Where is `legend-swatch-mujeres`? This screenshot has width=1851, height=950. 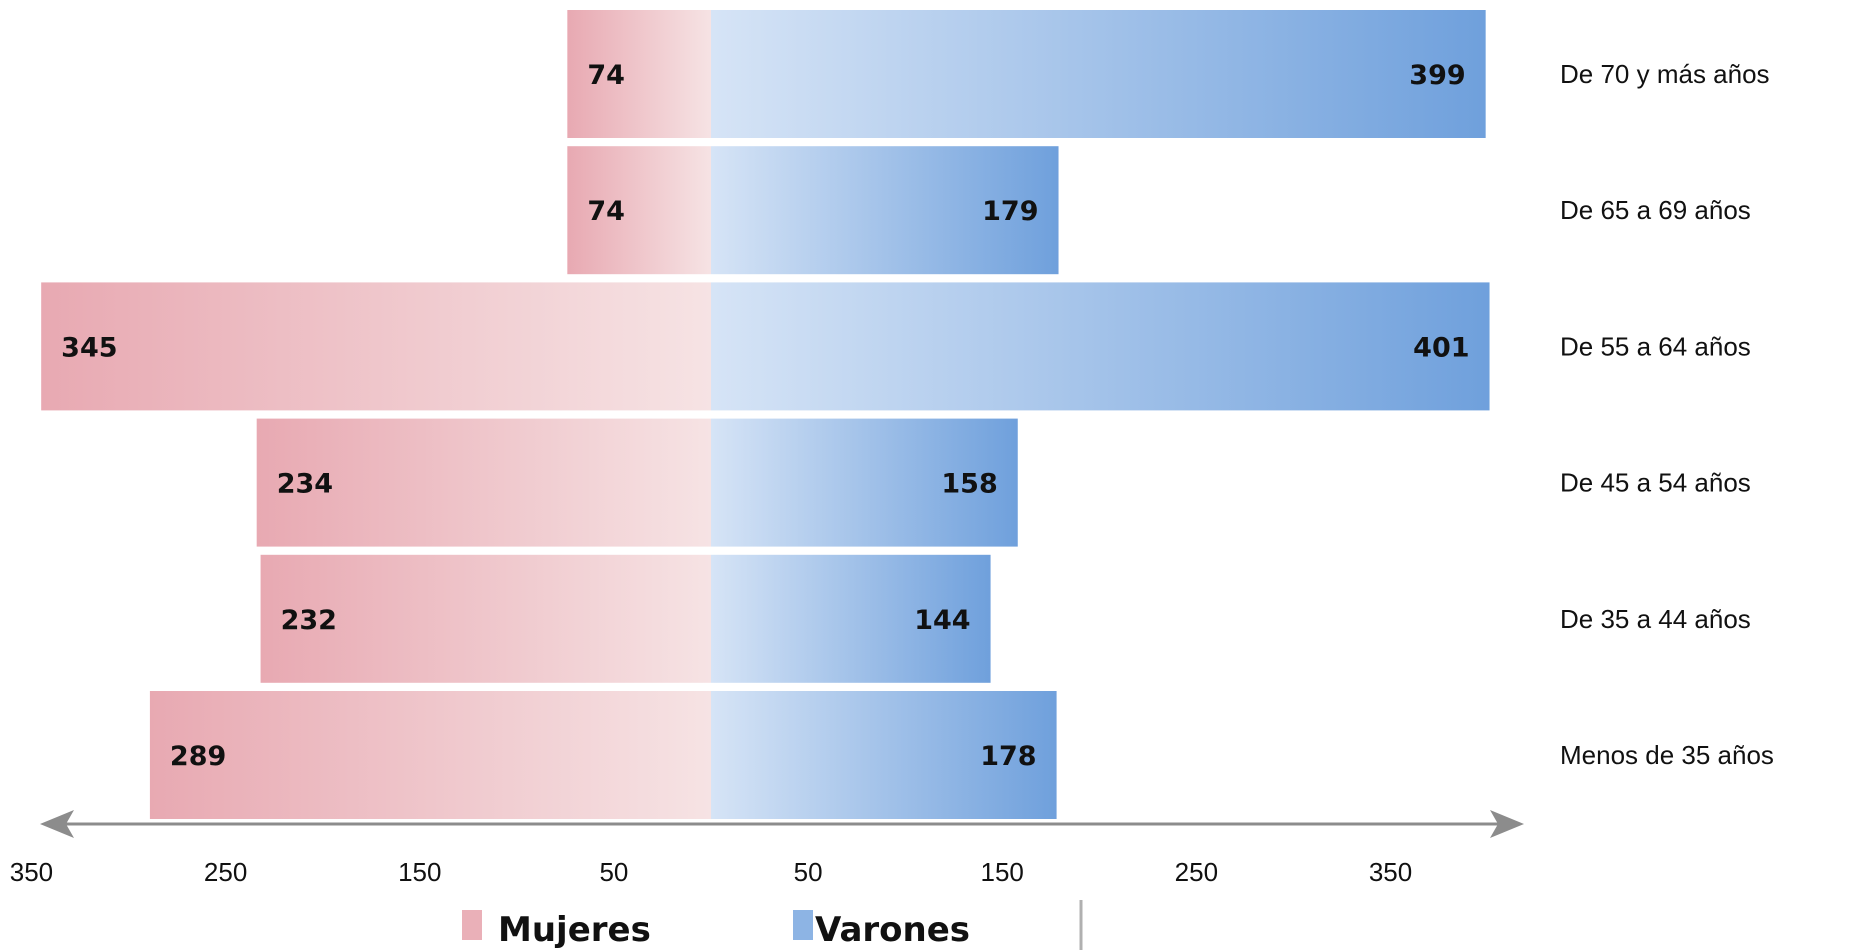 legend-swatch-mujeres is located at coordinates (472, 925).